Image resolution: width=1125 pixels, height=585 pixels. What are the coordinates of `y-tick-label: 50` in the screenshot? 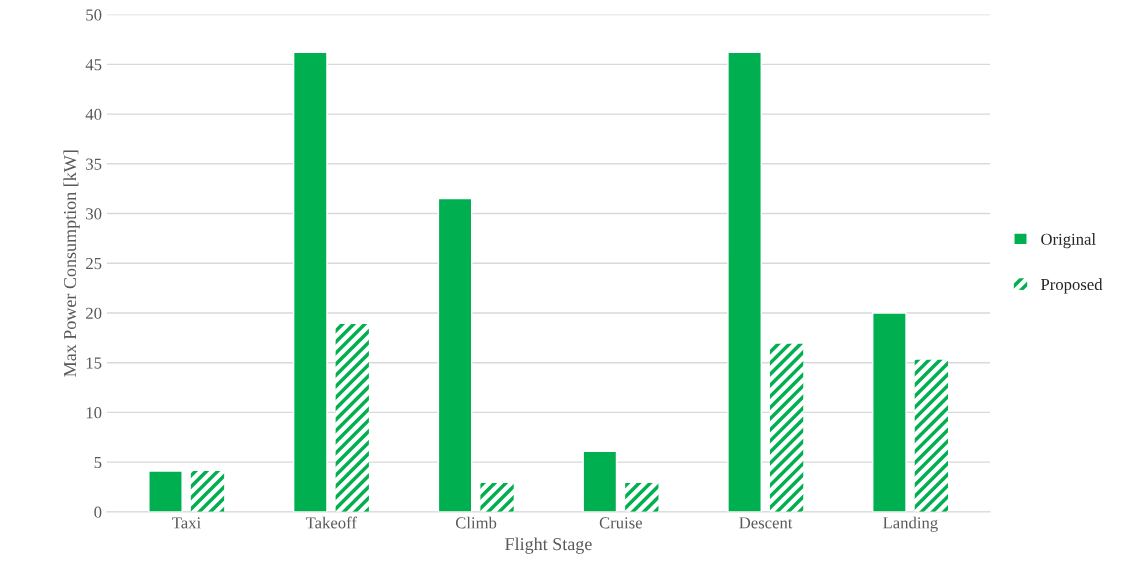 It's located at (94, 15).